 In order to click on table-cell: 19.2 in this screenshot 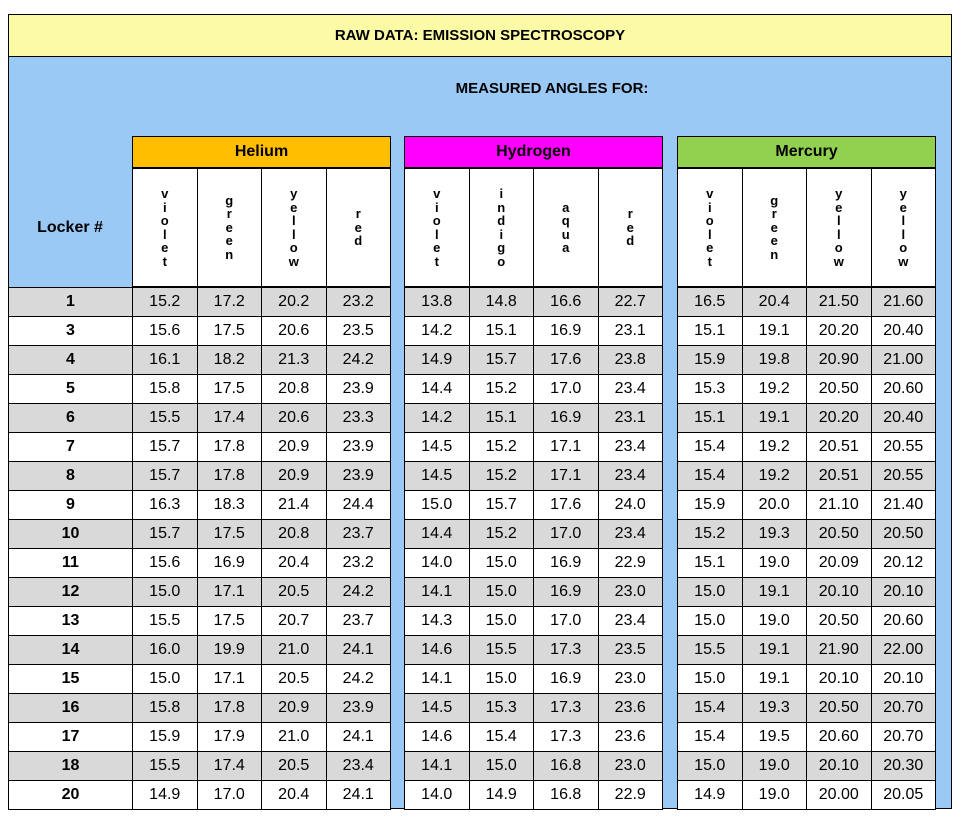, I will do `click(774, 476)`.